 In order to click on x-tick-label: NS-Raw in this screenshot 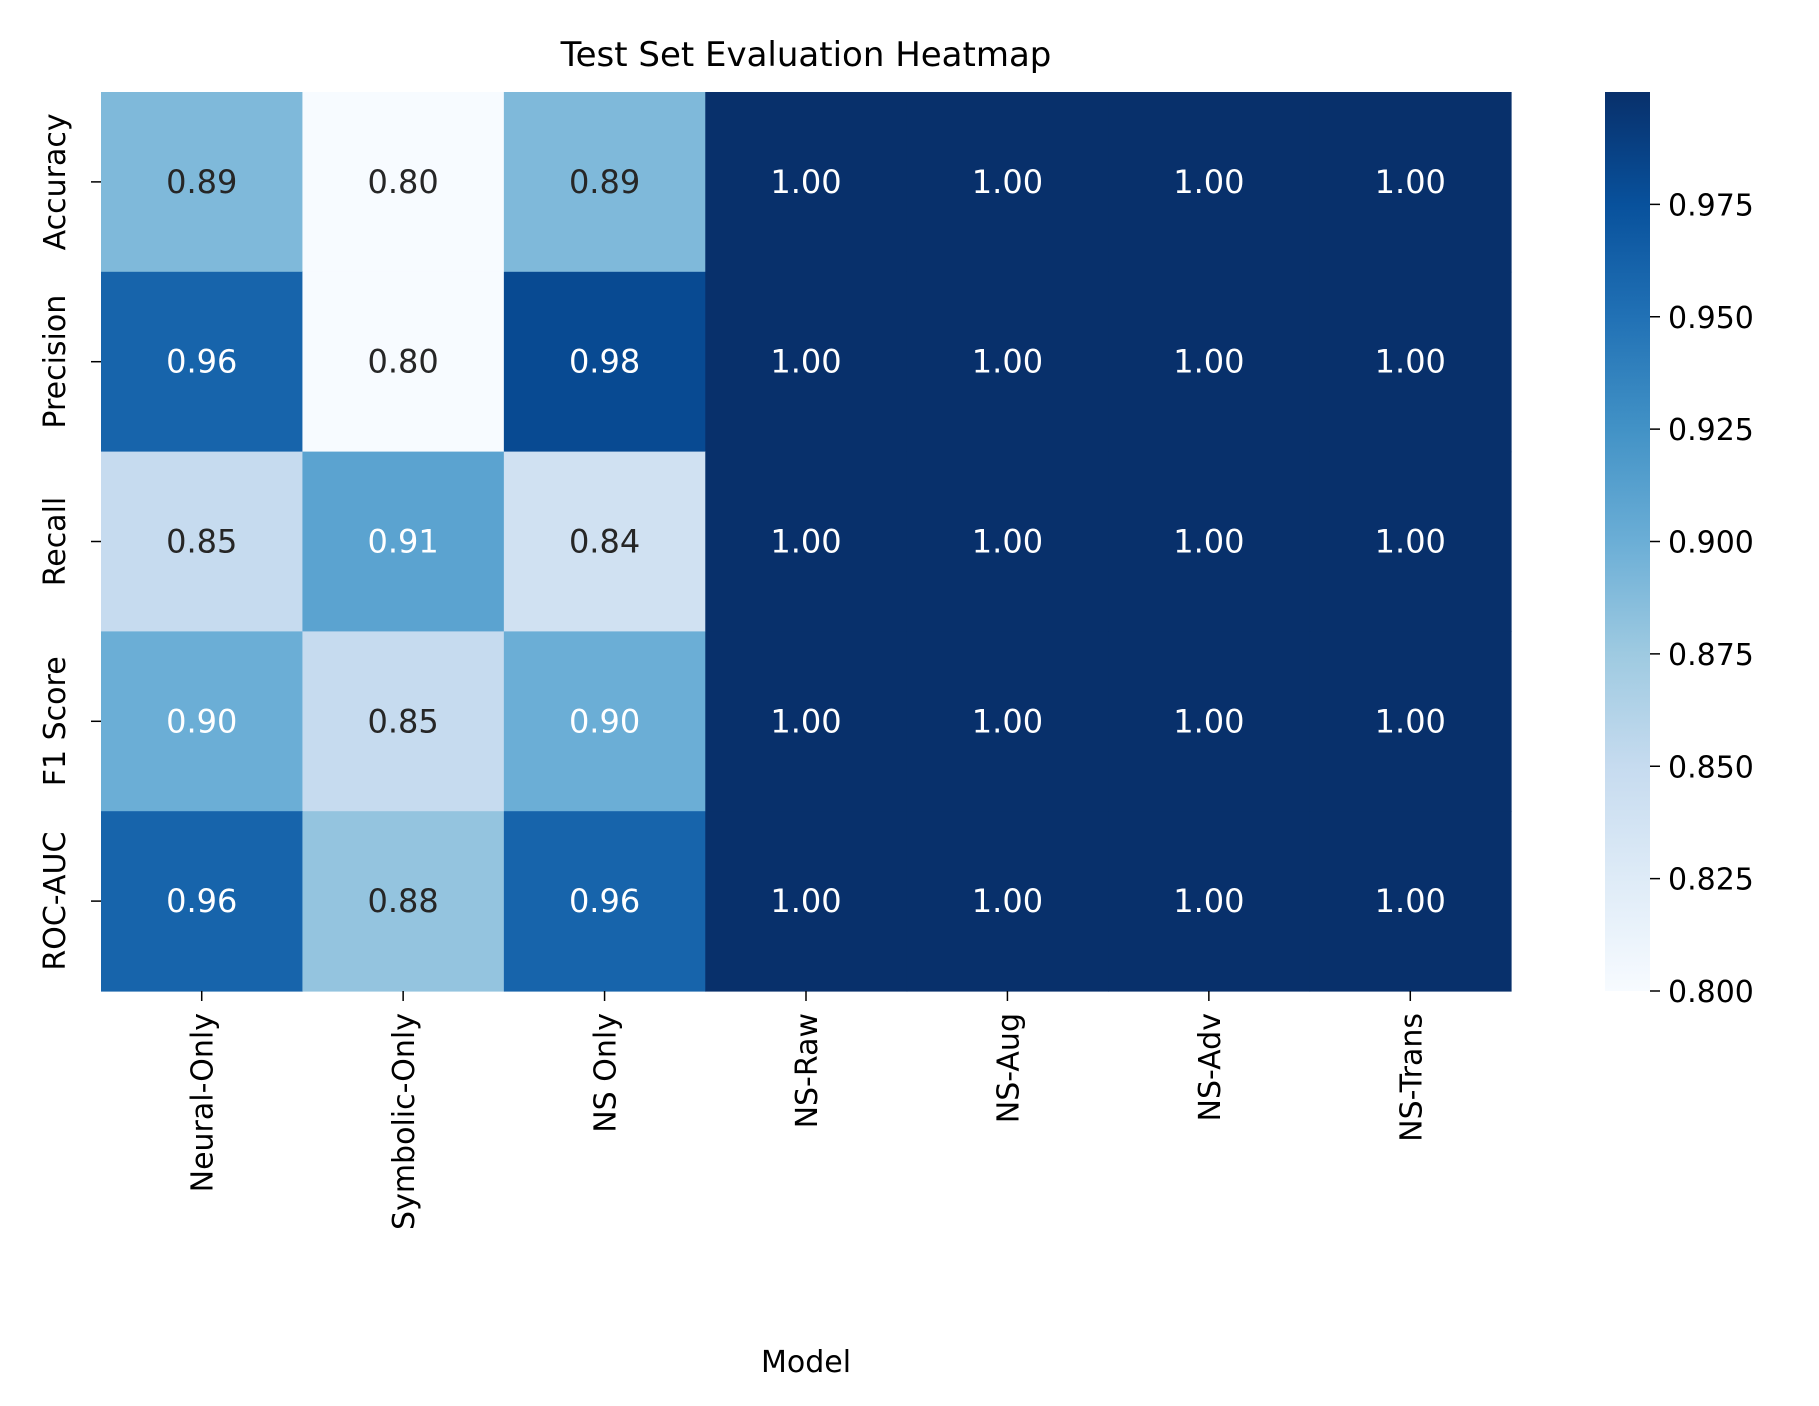, I will do `click(807, 1070)`.